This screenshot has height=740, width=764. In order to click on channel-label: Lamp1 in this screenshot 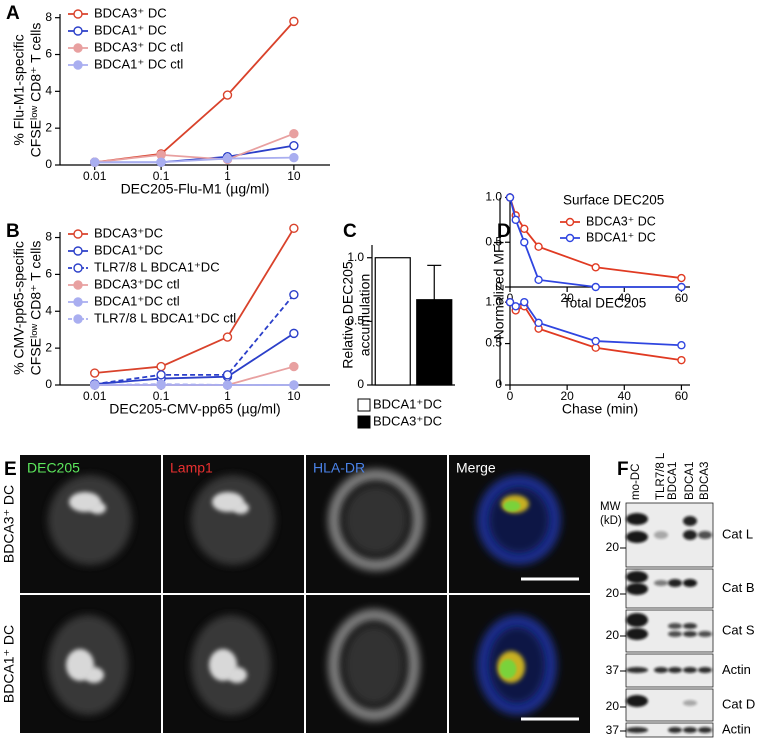, I will do `click(191, 468)`.